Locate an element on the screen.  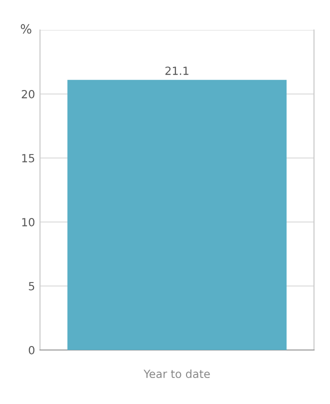
y-tick-label: 20 is located at coordinates (28, 94).